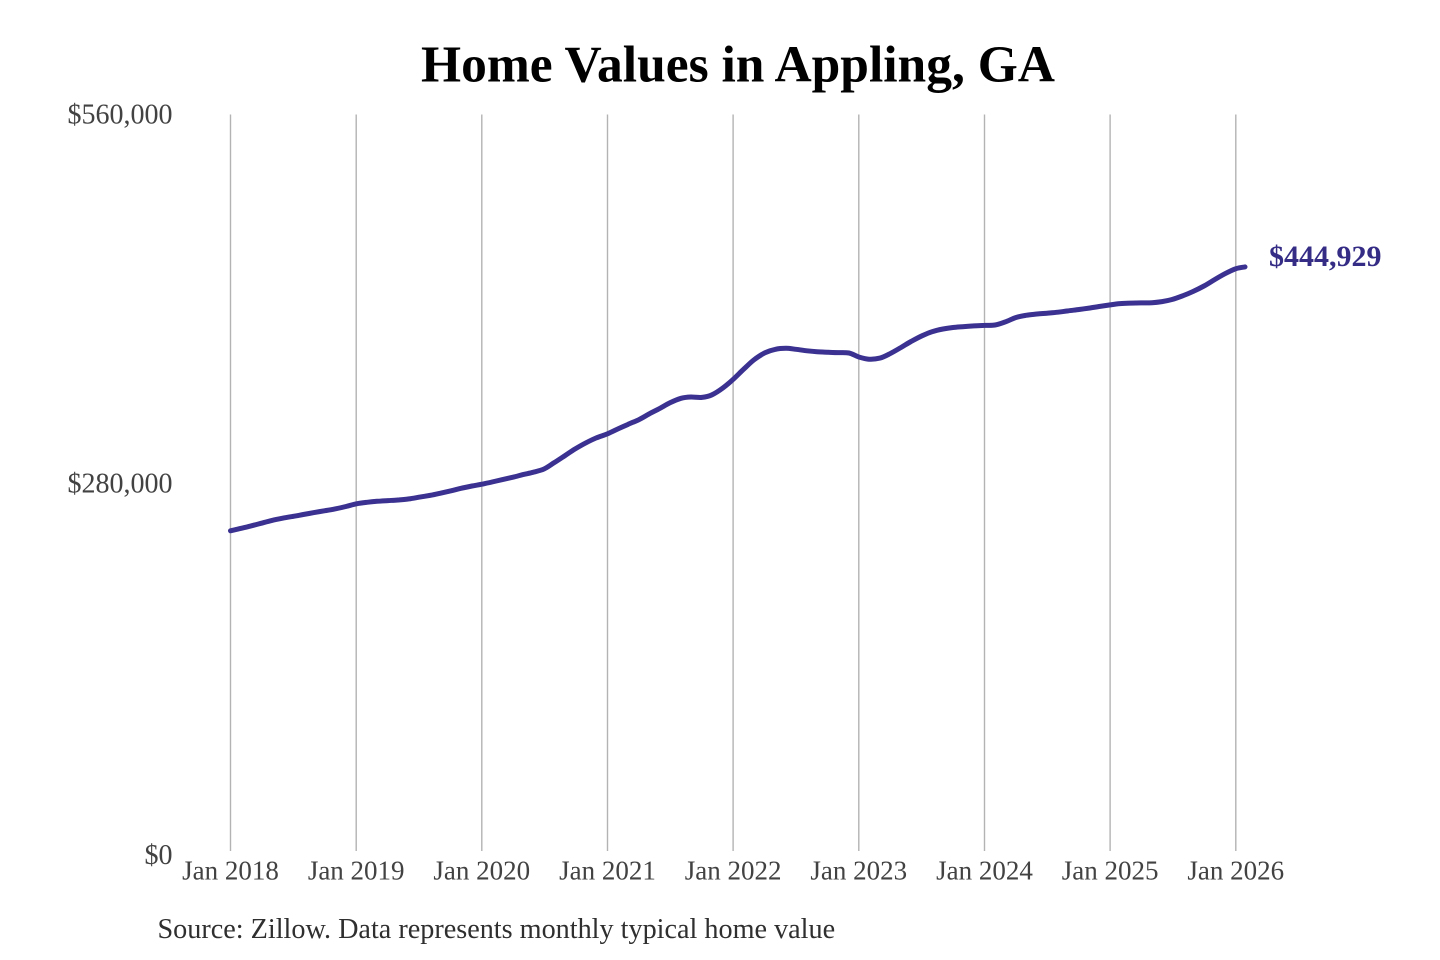 The height and width of the screenshot is (960, 1440). Describe the element at coordinates (1110, 871) in the screenshot. I see `svg-text: Jan 2025` at that location.